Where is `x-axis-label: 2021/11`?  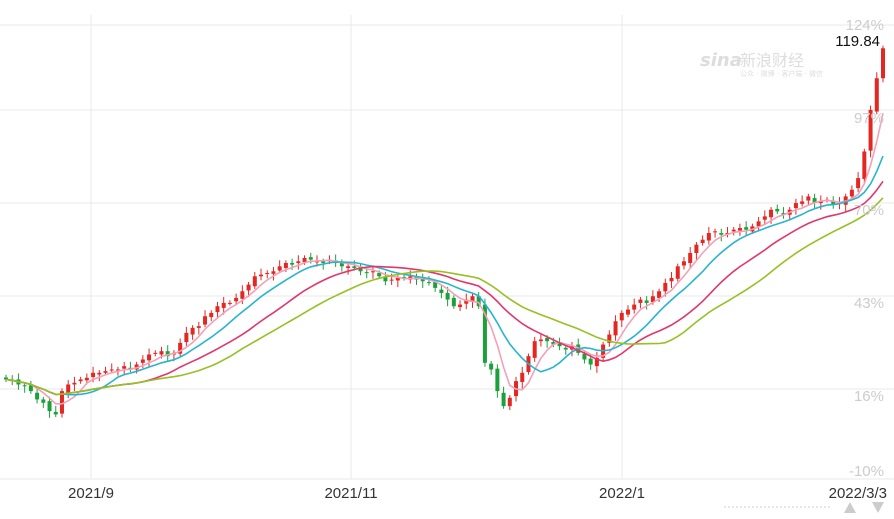
x-axis-label: 2021/11 is located at coordinates (350, 493).